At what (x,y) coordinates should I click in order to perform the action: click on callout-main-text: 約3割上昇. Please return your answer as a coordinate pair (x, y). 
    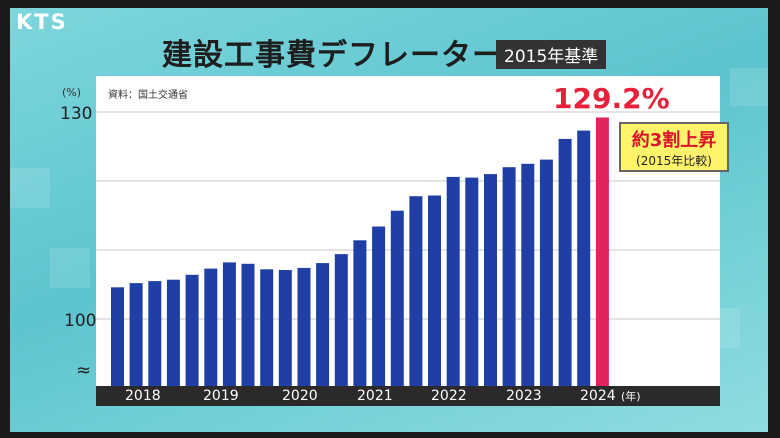
    Looking at the image, I should click on (674, 140).